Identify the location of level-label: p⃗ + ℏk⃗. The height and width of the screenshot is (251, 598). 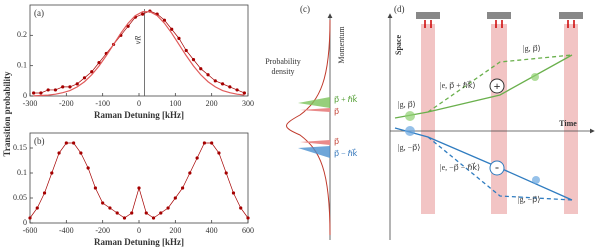
(346, 98).